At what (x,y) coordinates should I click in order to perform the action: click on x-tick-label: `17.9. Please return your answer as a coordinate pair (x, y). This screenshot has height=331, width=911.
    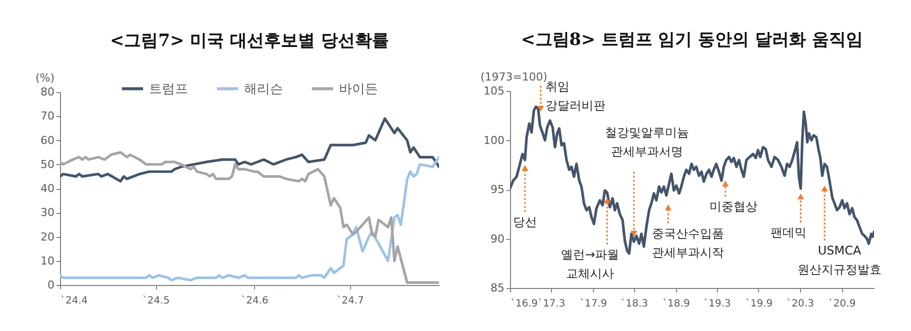
    Looking at the image, I should click on (593, 304).